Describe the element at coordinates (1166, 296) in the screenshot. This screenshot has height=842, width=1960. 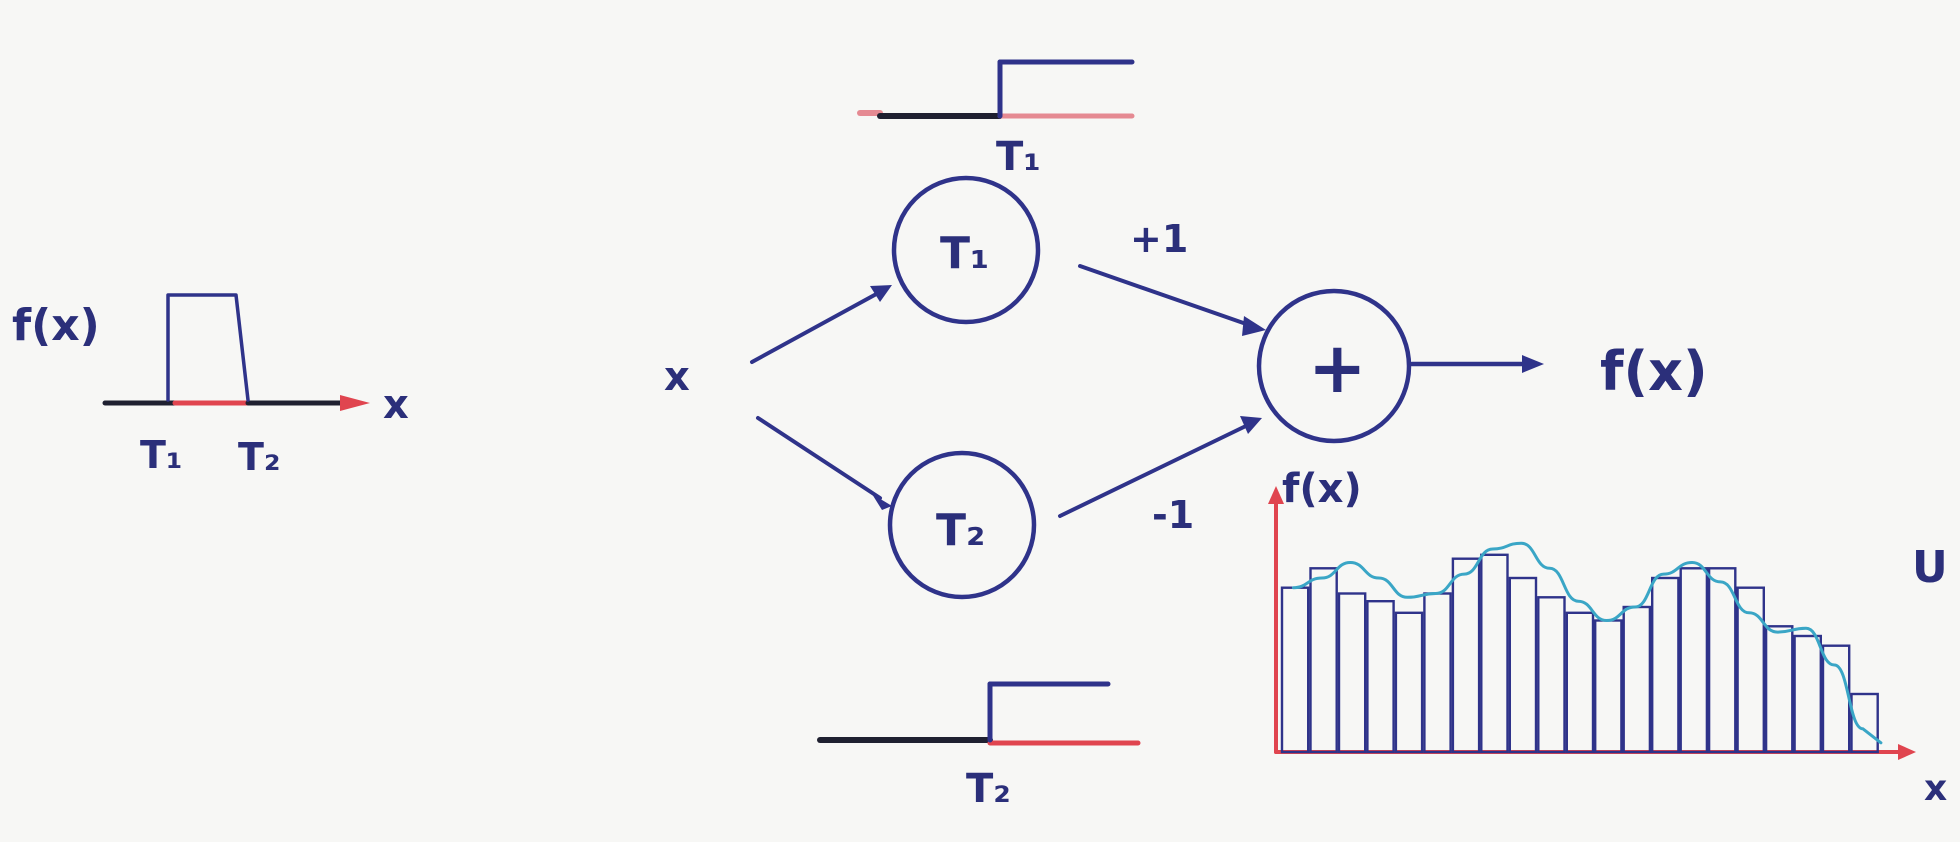
I see `arrow-t1-to-sum` at that location.